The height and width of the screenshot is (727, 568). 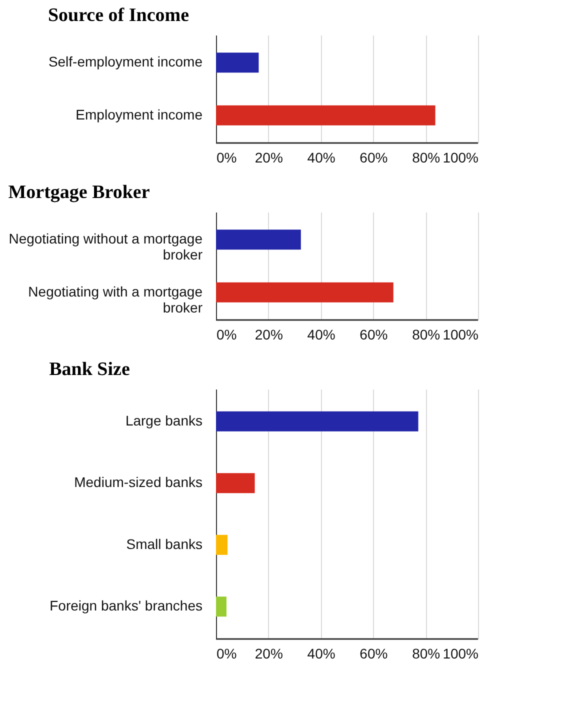 What do you see at coordinates (89, 369) in the screenshot?
I see `chart-title: Bank Size` at bounding box center [89, 369].